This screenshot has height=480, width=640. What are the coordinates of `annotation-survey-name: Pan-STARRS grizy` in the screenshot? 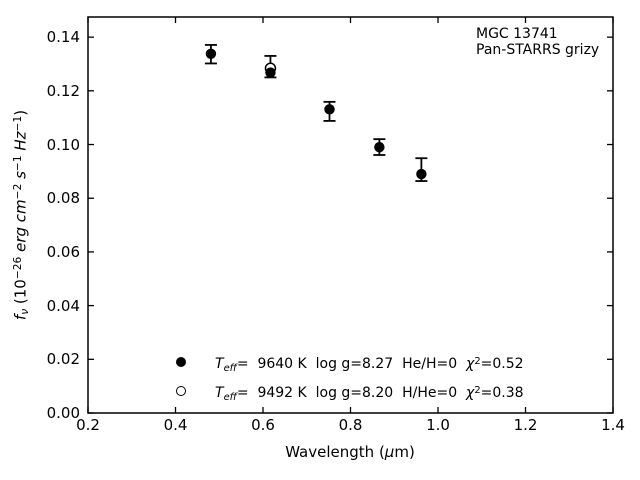 It's located at (538, 50).